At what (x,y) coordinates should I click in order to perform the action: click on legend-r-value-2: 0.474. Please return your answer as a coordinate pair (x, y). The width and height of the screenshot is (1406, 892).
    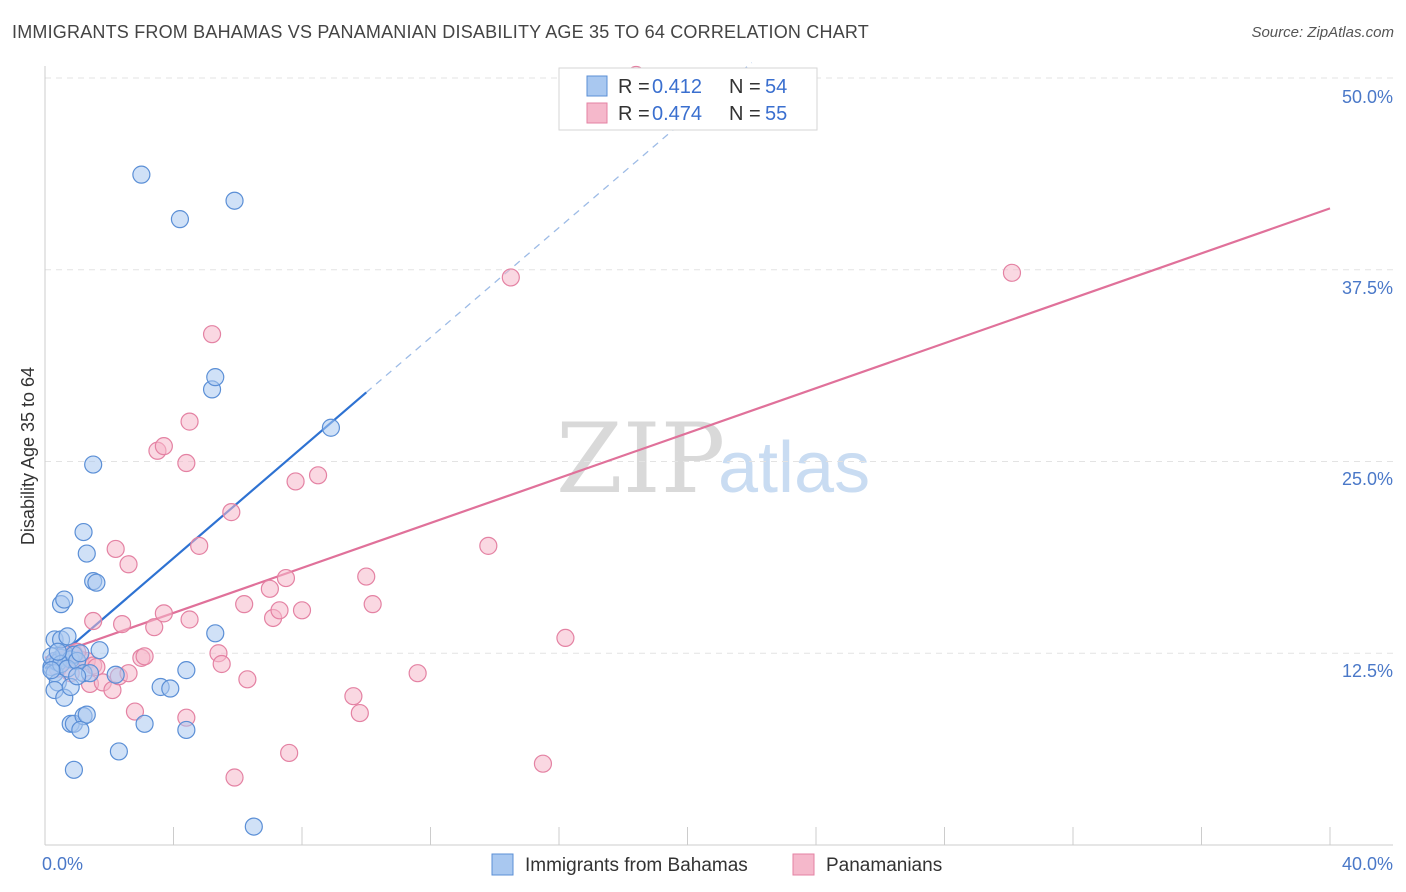
    Looking at the image, I should click on (677, 114).